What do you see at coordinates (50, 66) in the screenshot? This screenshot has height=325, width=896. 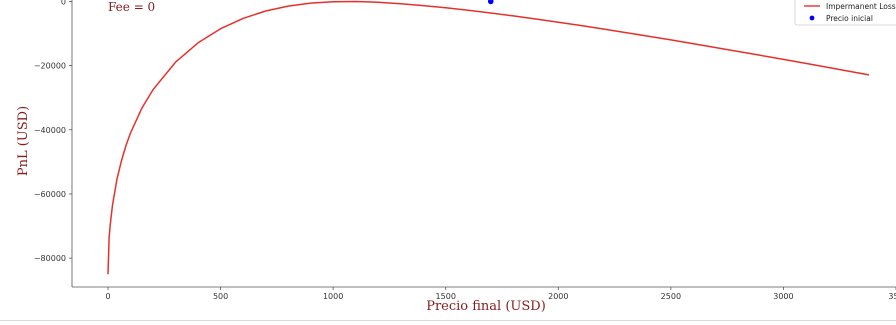 I see `y-tick-label: −20000` at bounding box center [50, 66].